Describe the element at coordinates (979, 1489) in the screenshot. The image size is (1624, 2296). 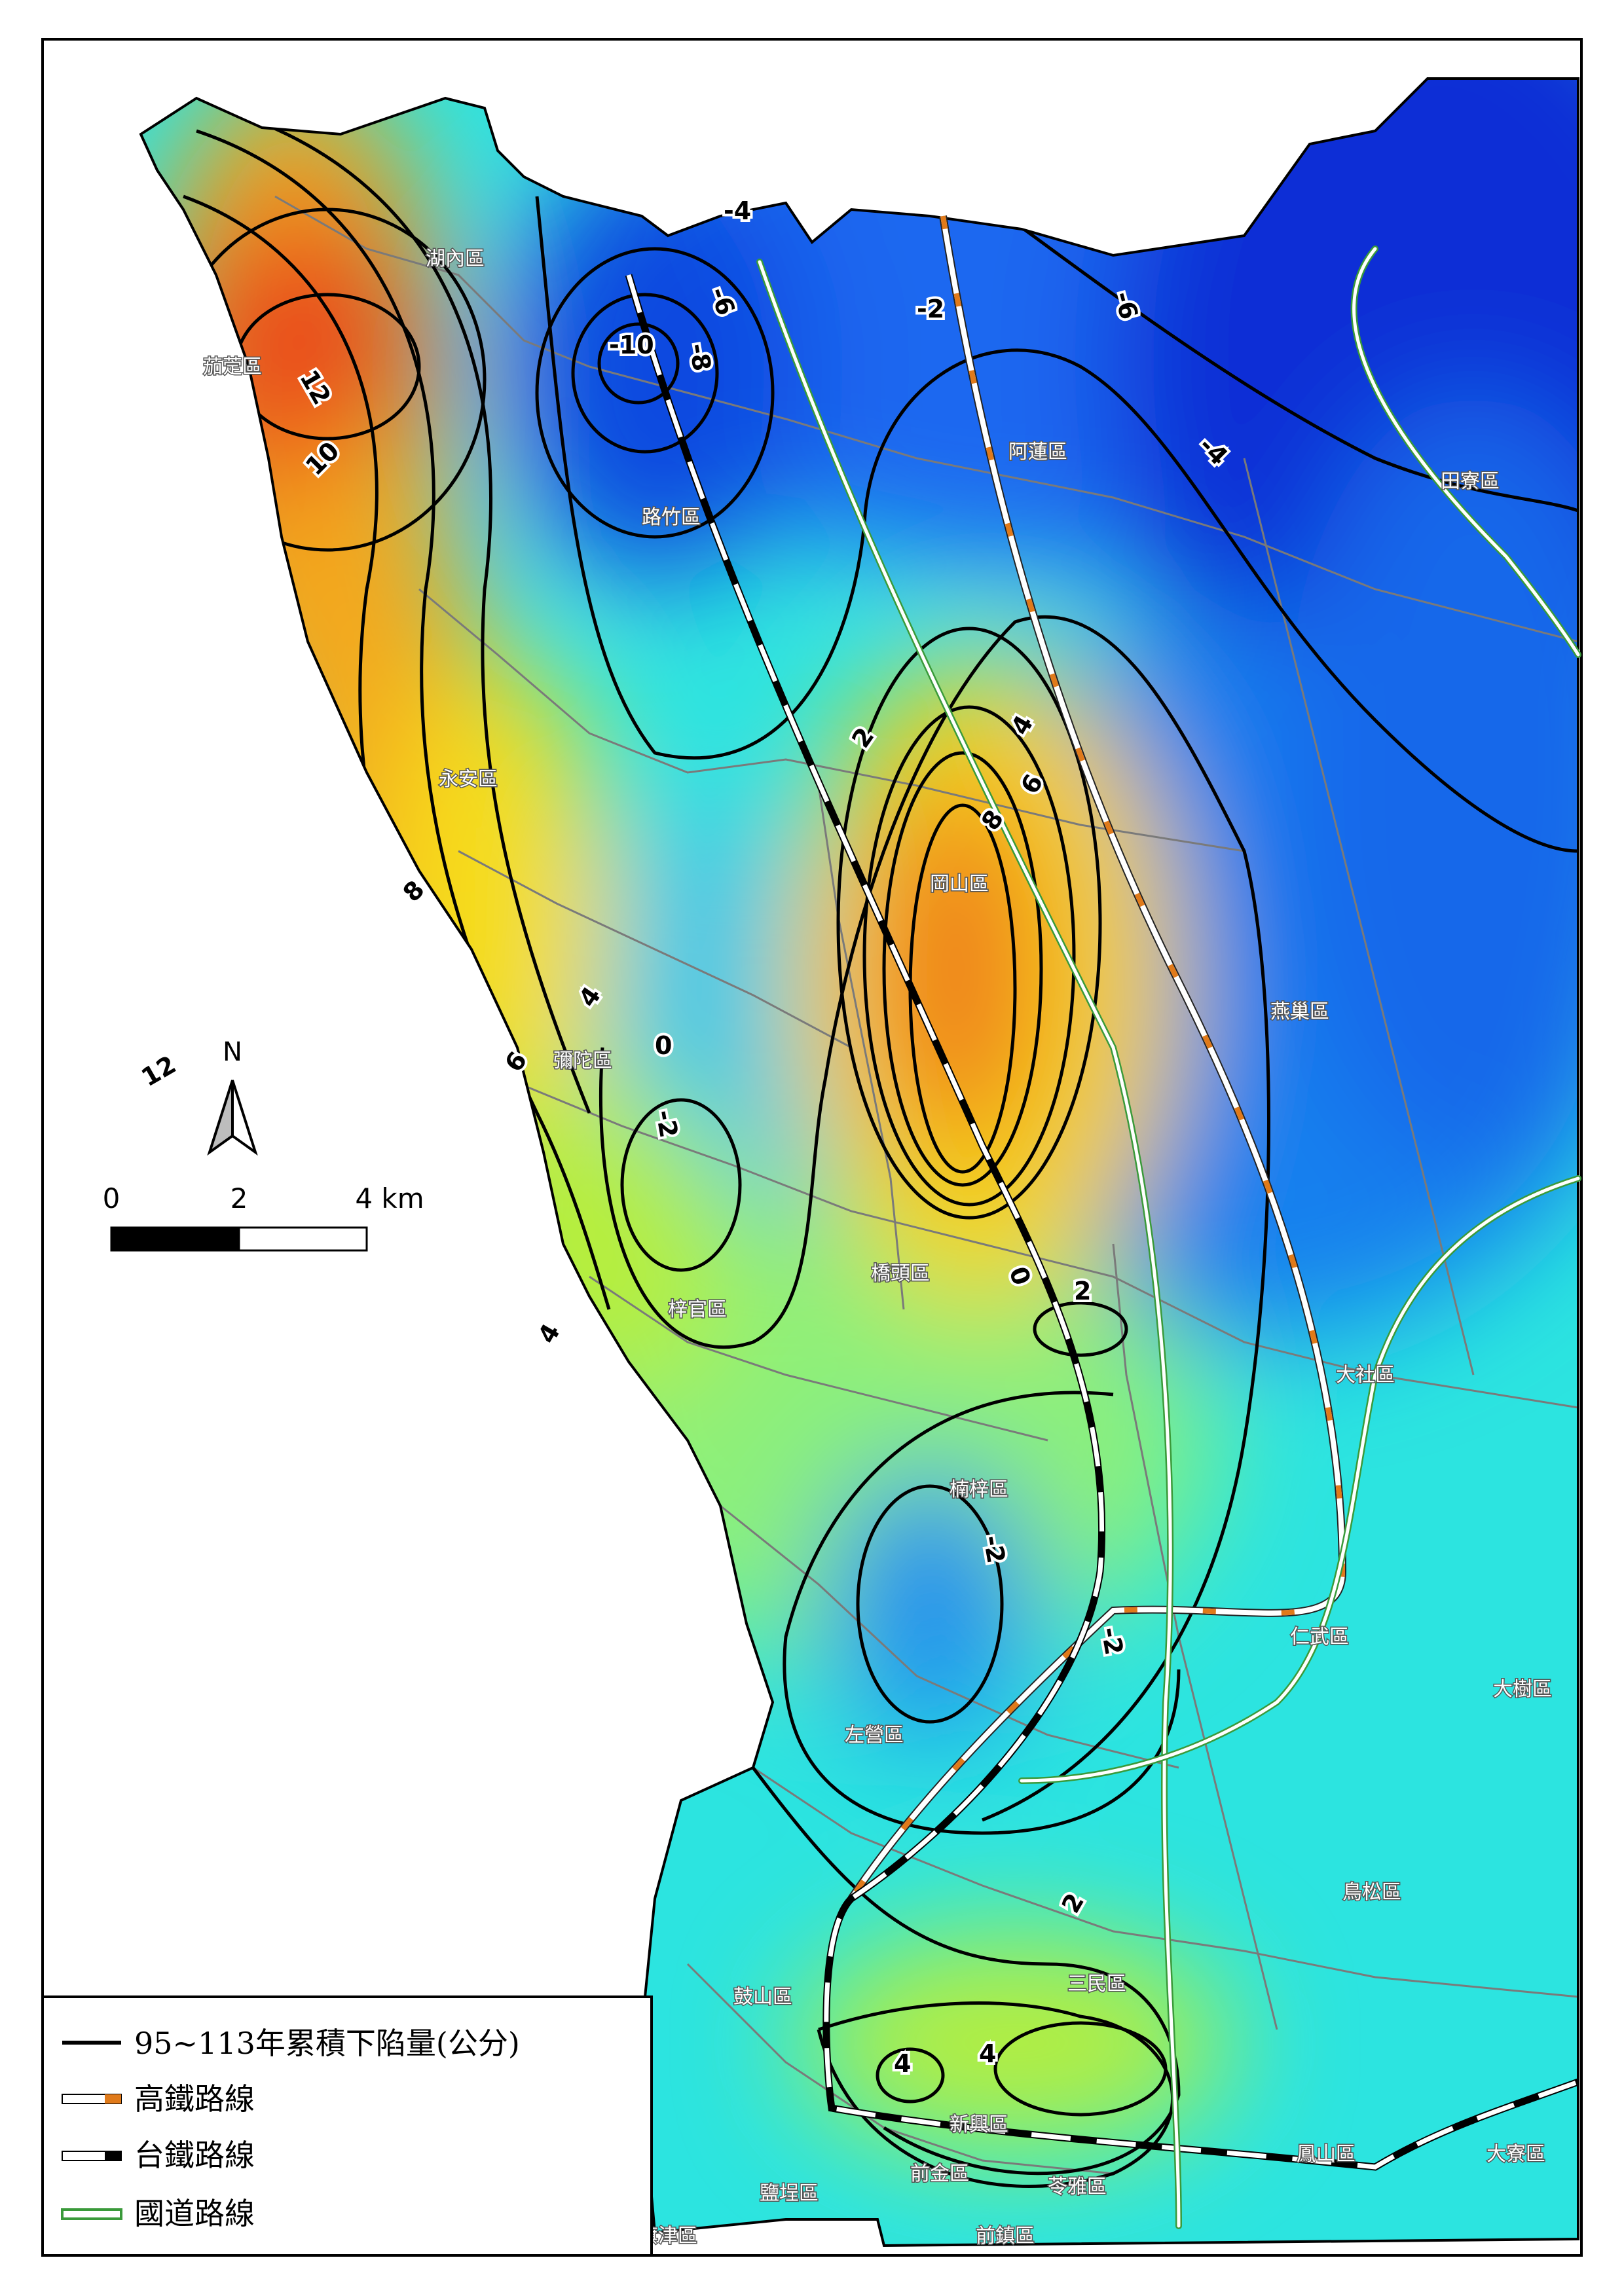
I see `district-label: 楠梓區` at that location.